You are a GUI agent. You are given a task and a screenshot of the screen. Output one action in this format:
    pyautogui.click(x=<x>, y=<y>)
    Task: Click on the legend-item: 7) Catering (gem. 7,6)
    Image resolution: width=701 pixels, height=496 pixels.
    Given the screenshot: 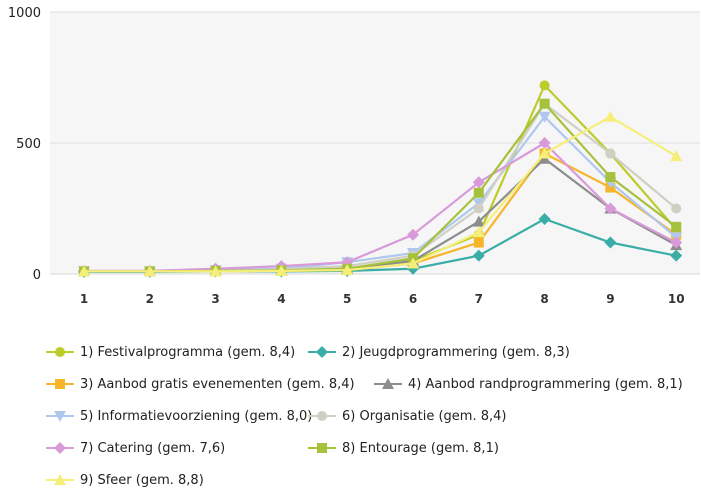 What is the action you would take?
    pyautogui.click(x=135, y=448)
    